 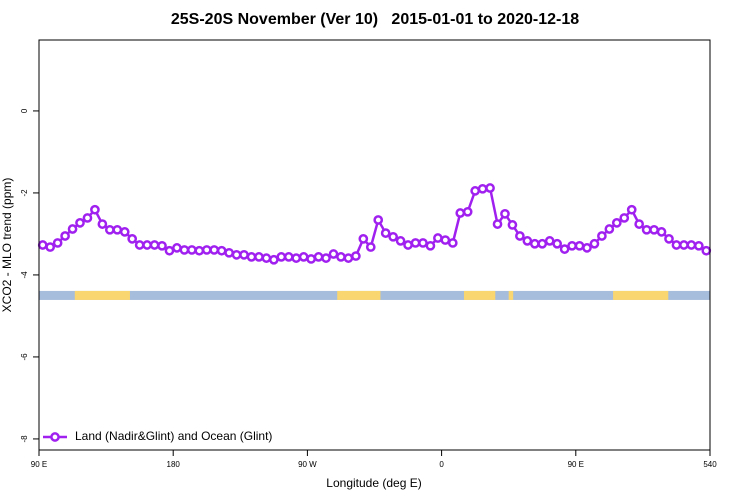 What do you see at coordinates (7, 245) in the screenshot?
I see `y-axis-label: XCO2 - MLO trend (ppm)` at bounding box center [7, 245].